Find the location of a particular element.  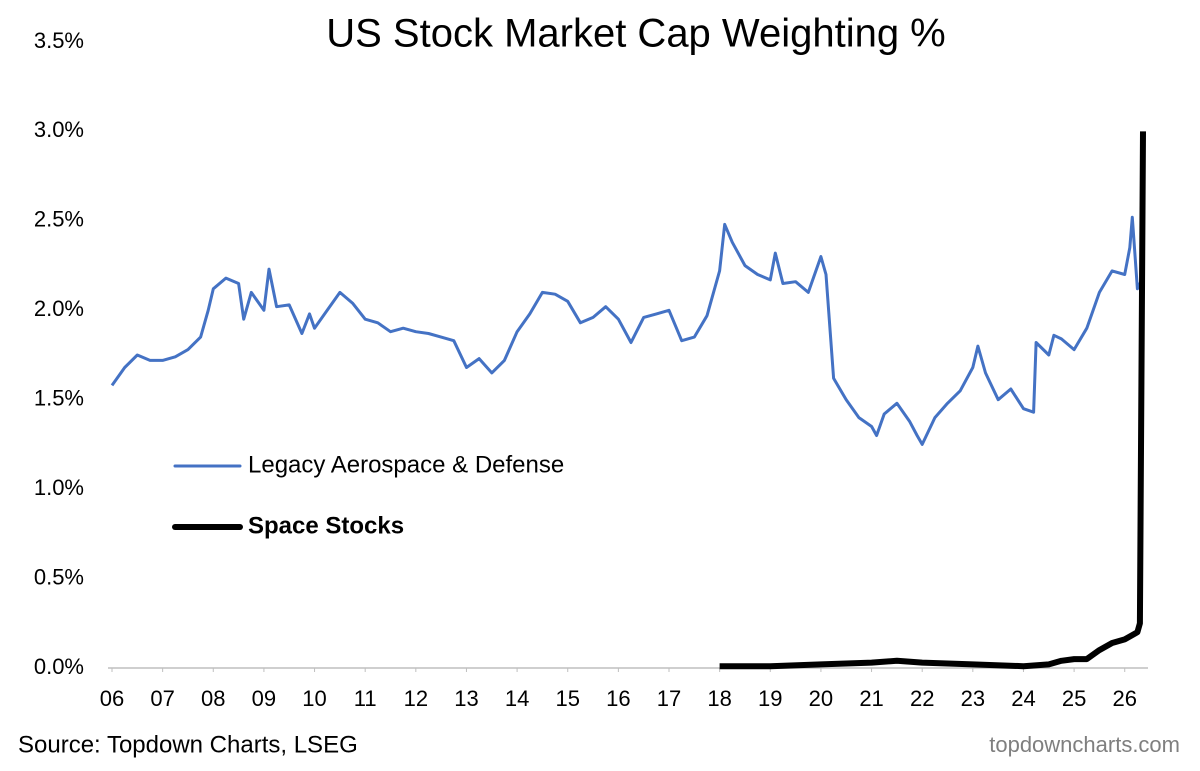

x-tick-label: 23 is located at coordinates (973, 698).